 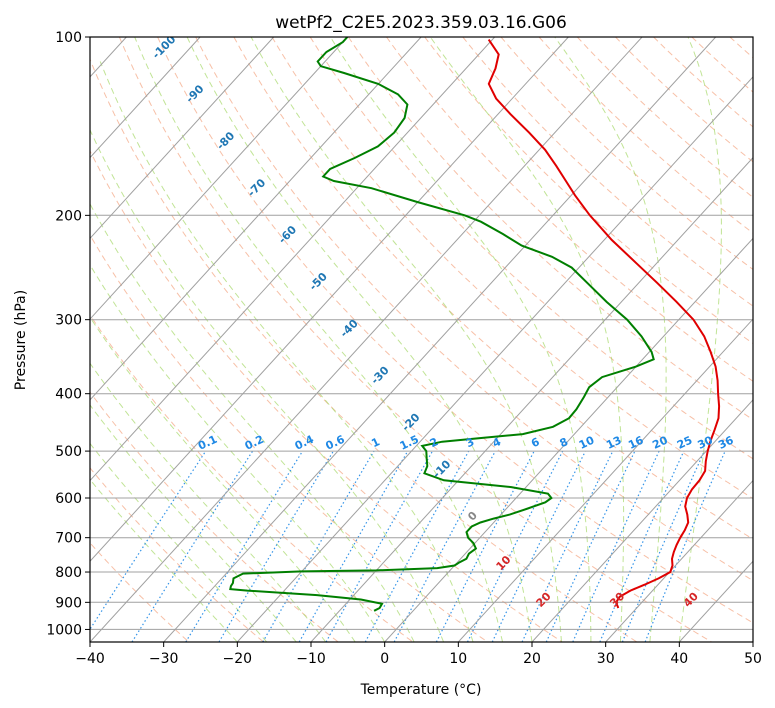 What do you see at coordinates (164, 659) in the screenshot?
I see `x-tick-label: −30` at bounding box center [164, 659].